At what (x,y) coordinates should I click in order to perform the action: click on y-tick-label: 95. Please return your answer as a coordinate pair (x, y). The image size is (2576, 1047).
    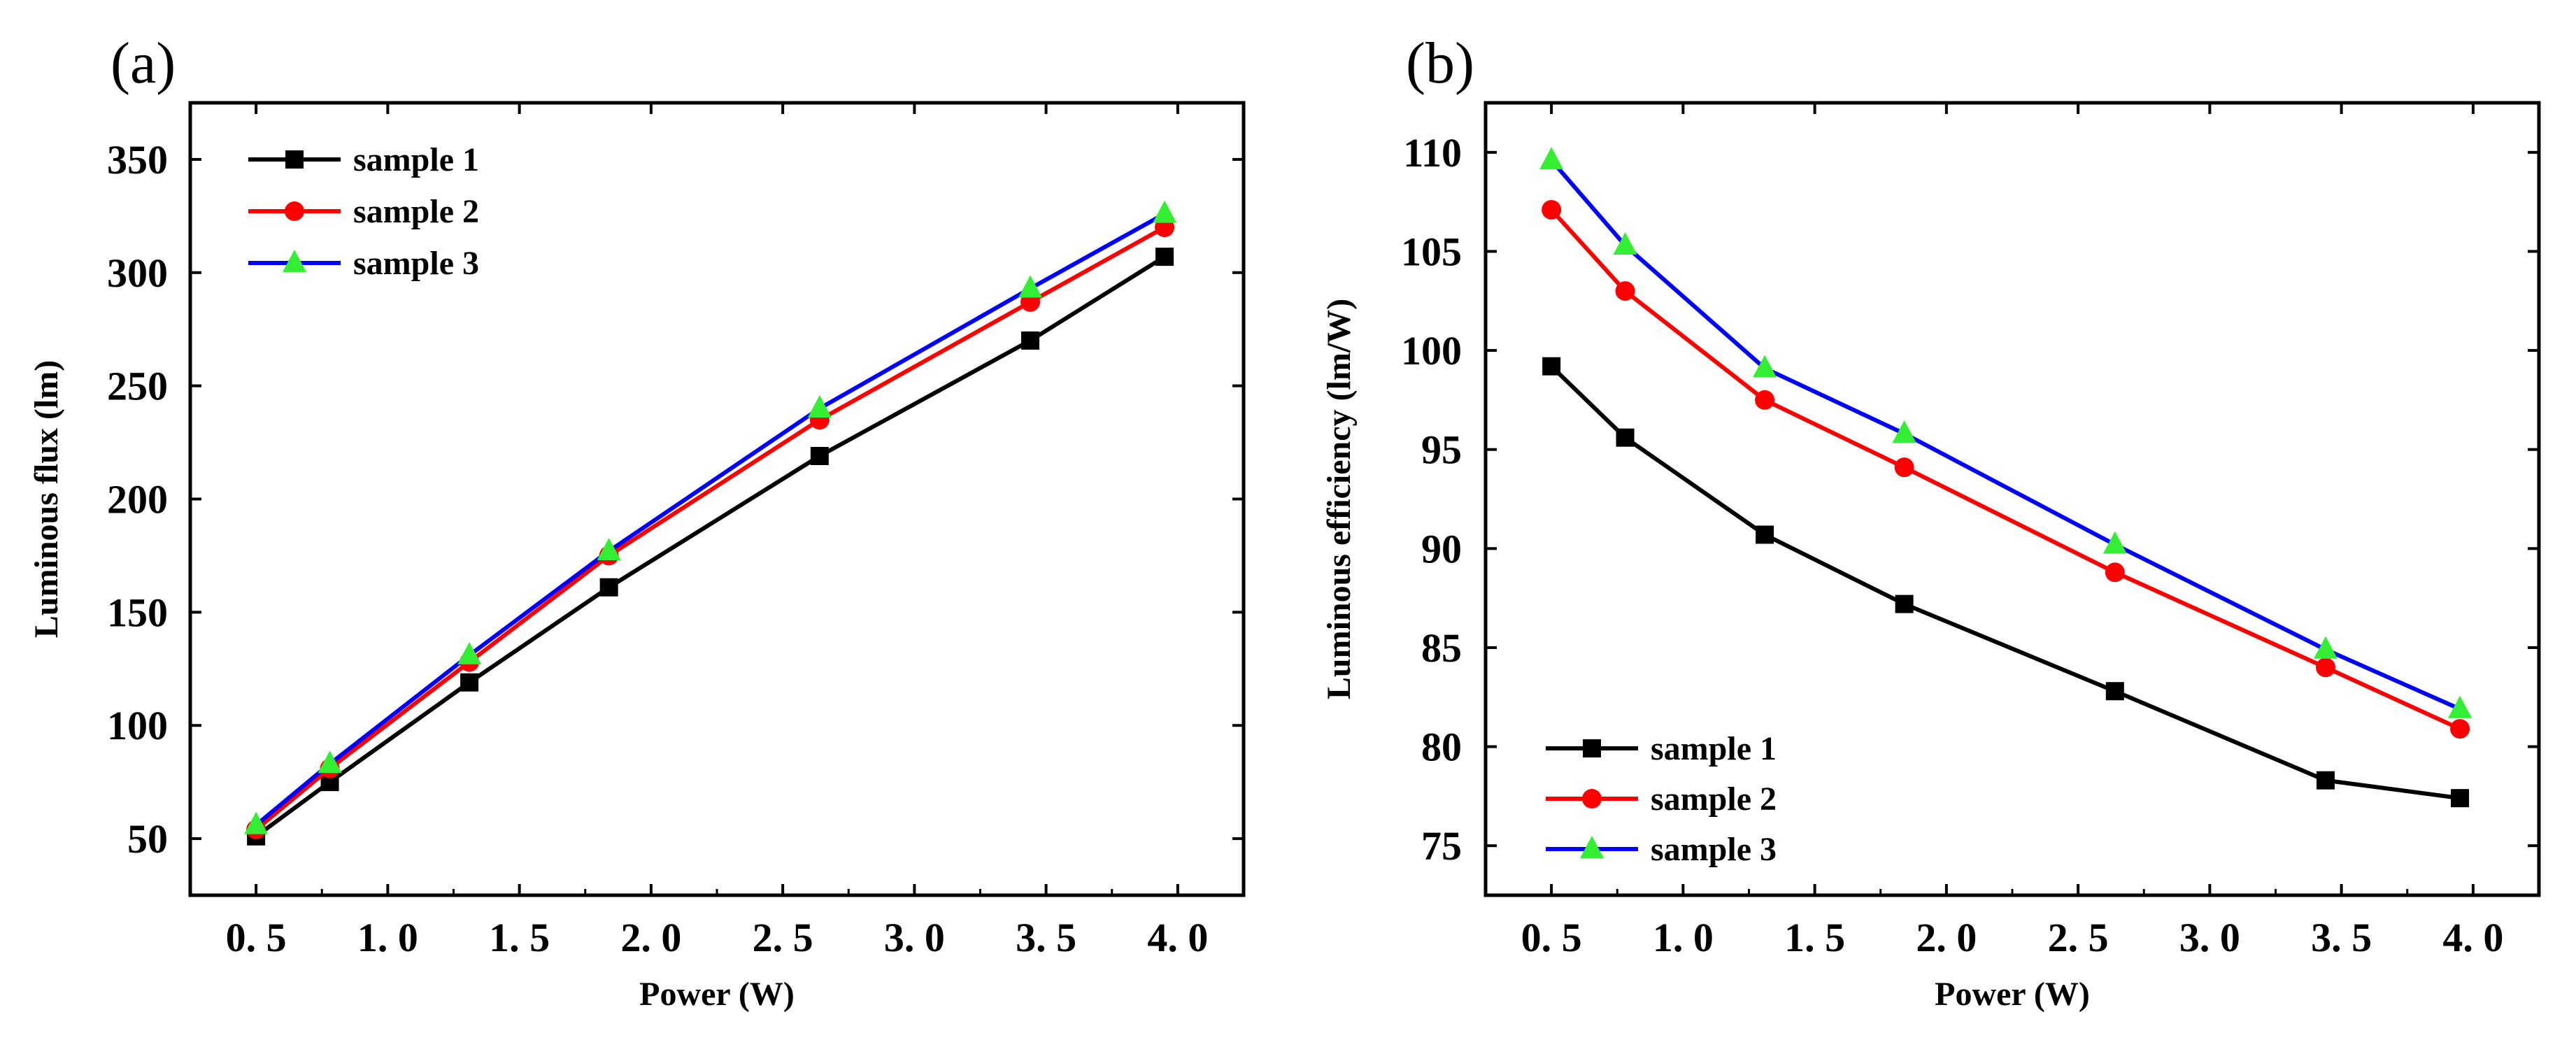
    Looking at the image, I should click on (1441, 450).